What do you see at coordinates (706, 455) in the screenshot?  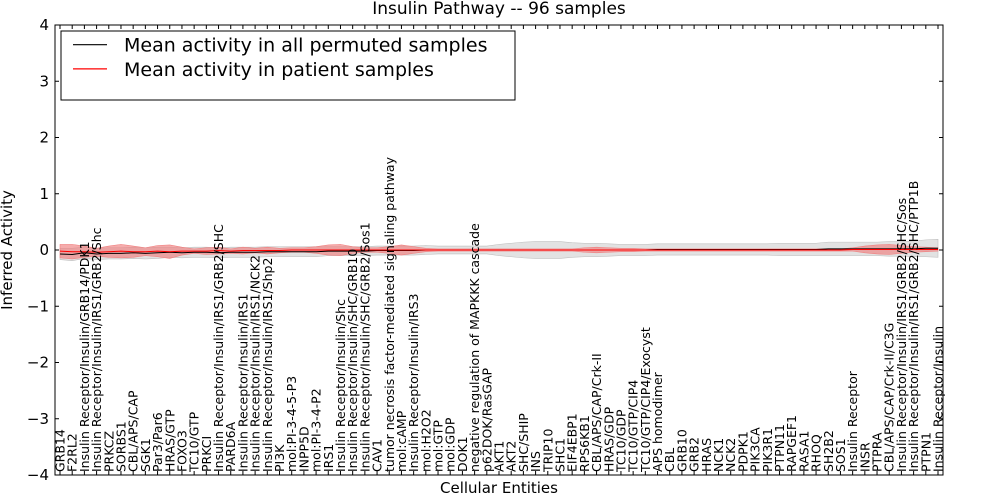 I see `x-tick-label: HRAS` at bounding box center [706, 455].